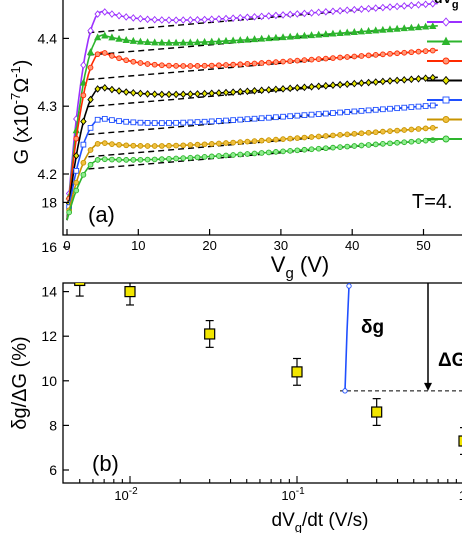 The height and width of the screenshot is (533, 462). Describe the element at coordinates (446, 5) in the screenshot. I see `legend-title: dVg` at that location.